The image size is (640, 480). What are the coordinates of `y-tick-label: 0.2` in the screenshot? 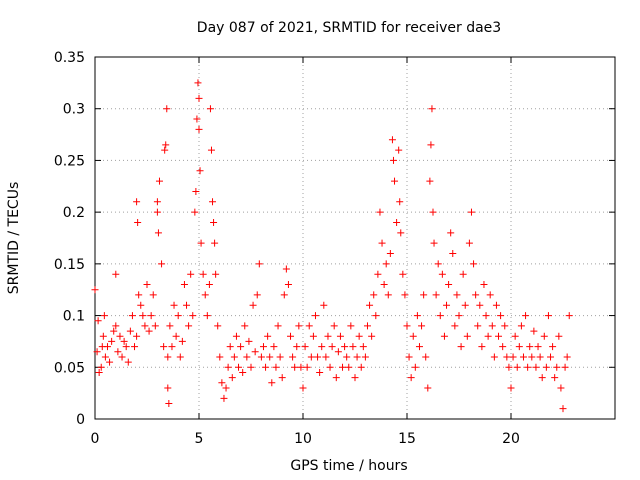 It's located at (74, 213).